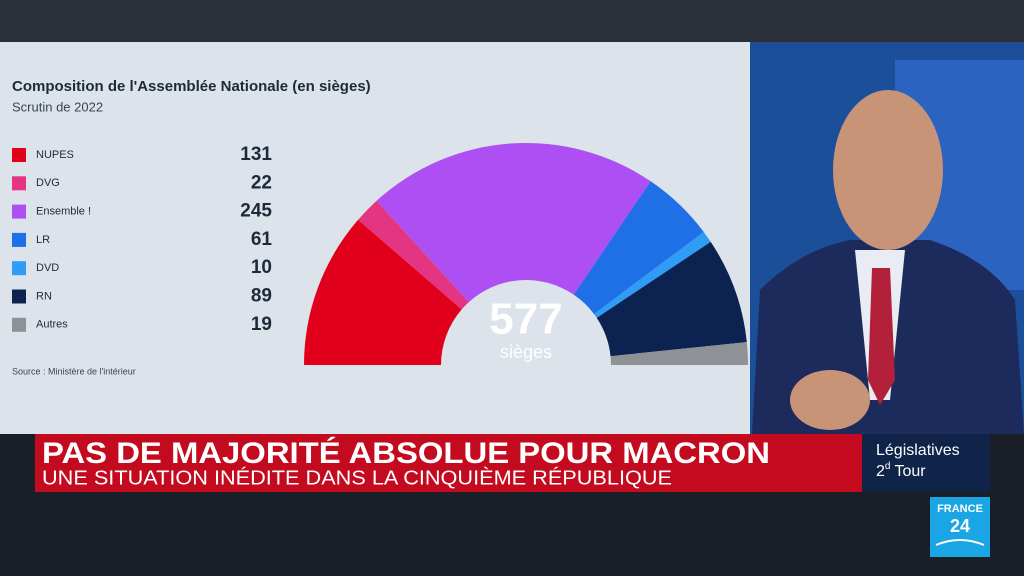  What do you see at coordinates (43, 240) in the screenshot?
I see `legend-label: LR` at bounding box center [43, 240].